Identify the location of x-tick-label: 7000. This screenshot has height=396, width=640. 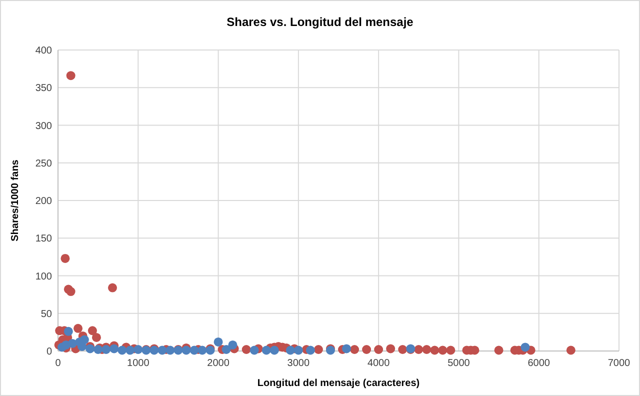
(619, 363).